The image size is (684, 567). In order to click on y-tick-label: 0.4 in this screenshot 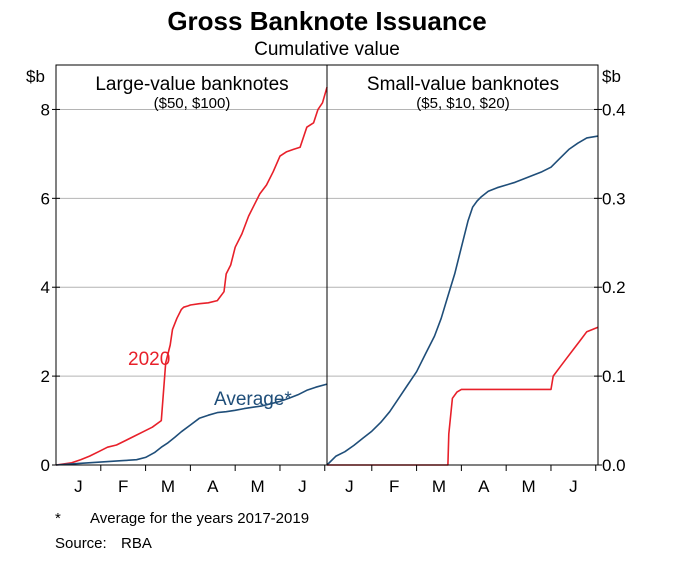, I will do `click(614, 109)`.